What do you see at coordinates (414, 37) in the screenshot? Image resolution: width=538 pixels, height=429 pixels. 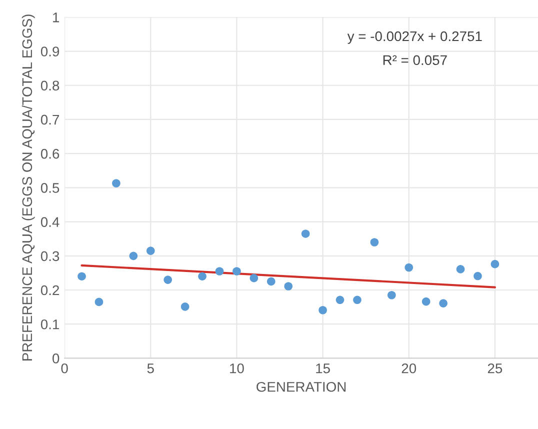 I see `annotation: y = -0.0027x + 0.2751` at bounding box center [414, 37].